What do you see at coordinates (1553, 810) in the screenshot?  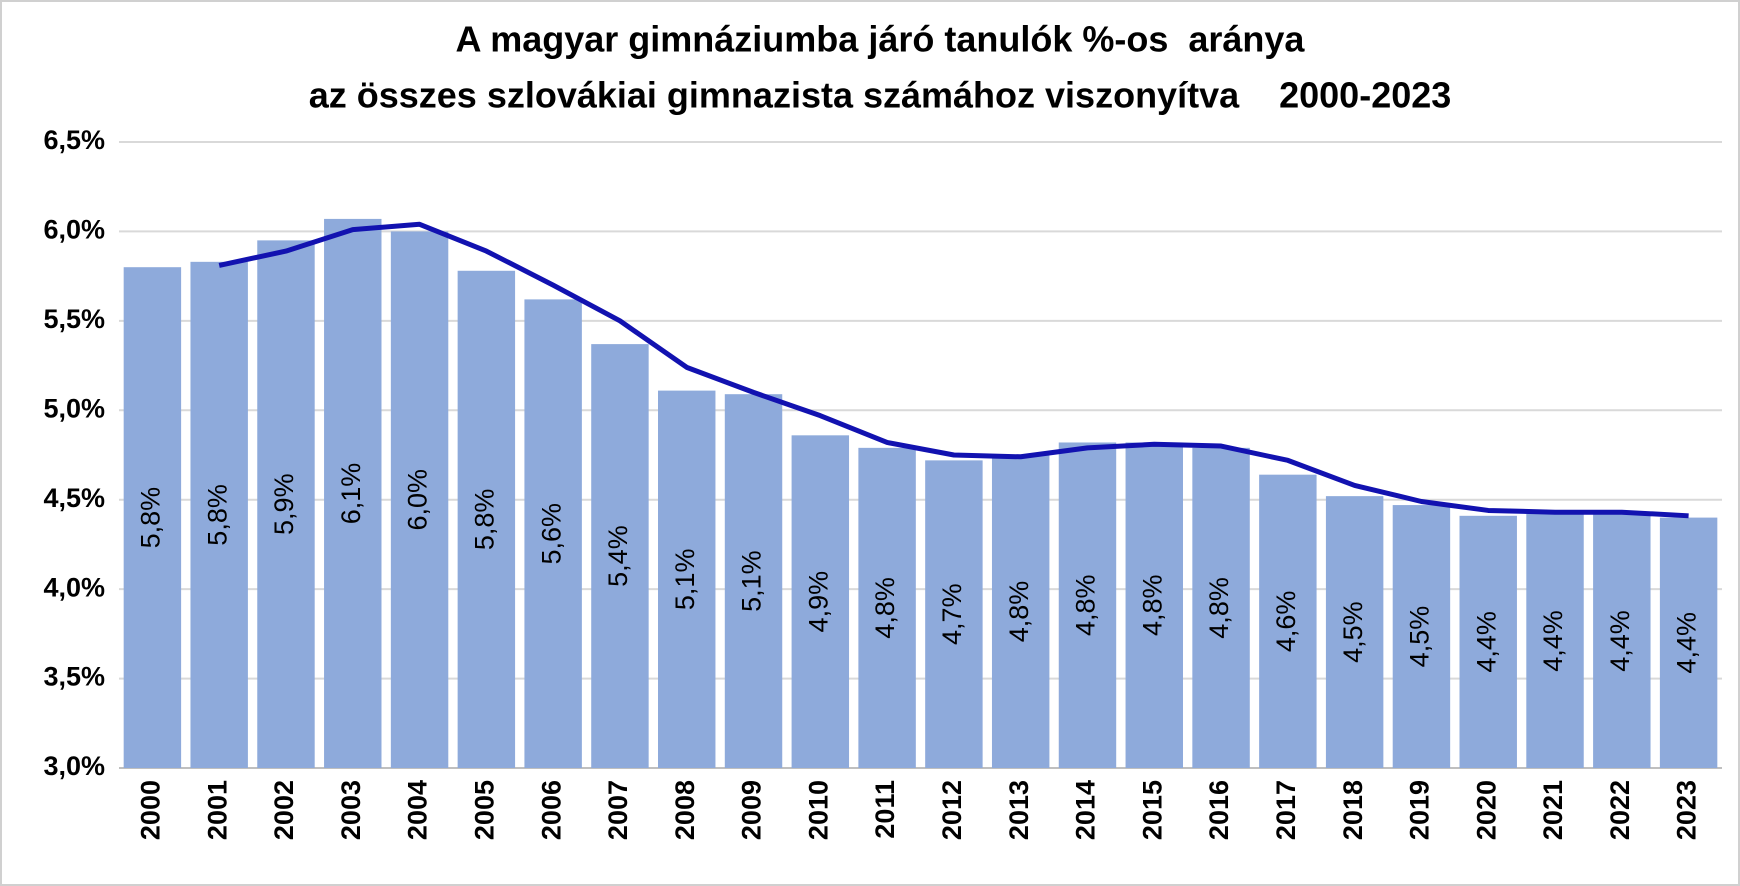 I see `x-tick-label: 2021` at bounding box center [1553, 810].